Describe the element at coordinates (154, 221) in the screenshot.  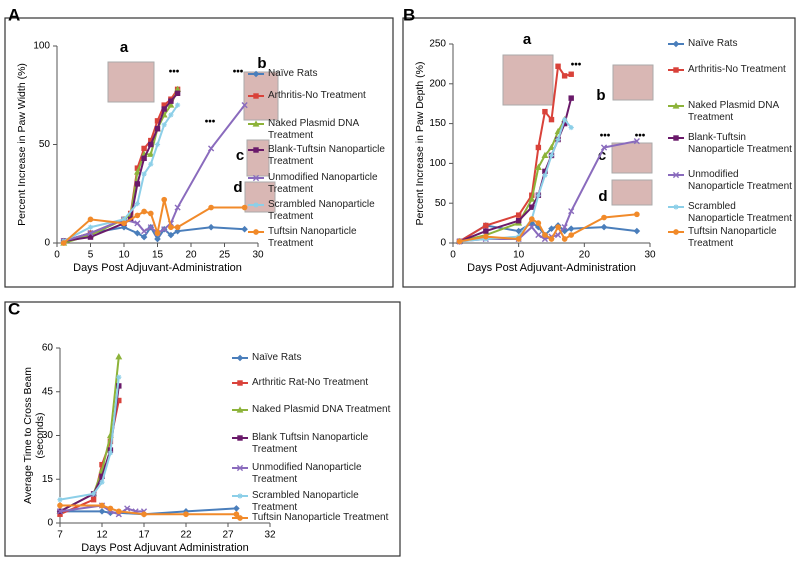
I see `series-line` at that location.